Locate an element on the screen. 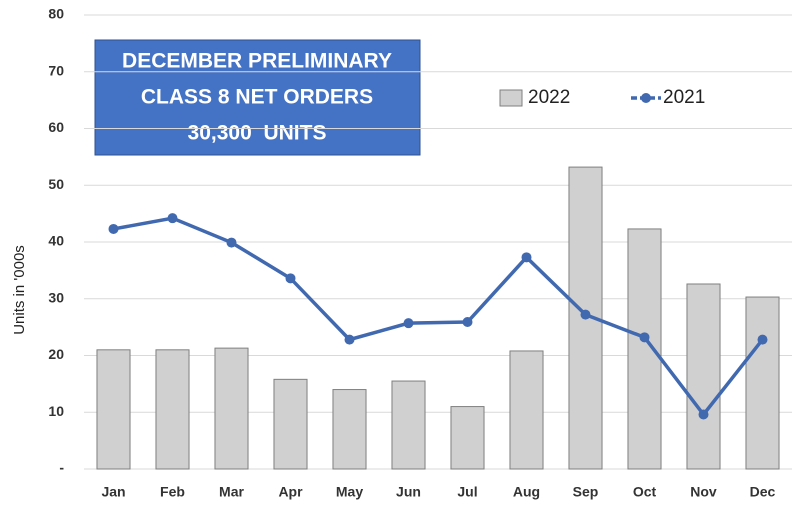 The width and height of the screenshot is (800, 532). y-tick-label: 30 is located at coordinates (56, 297).